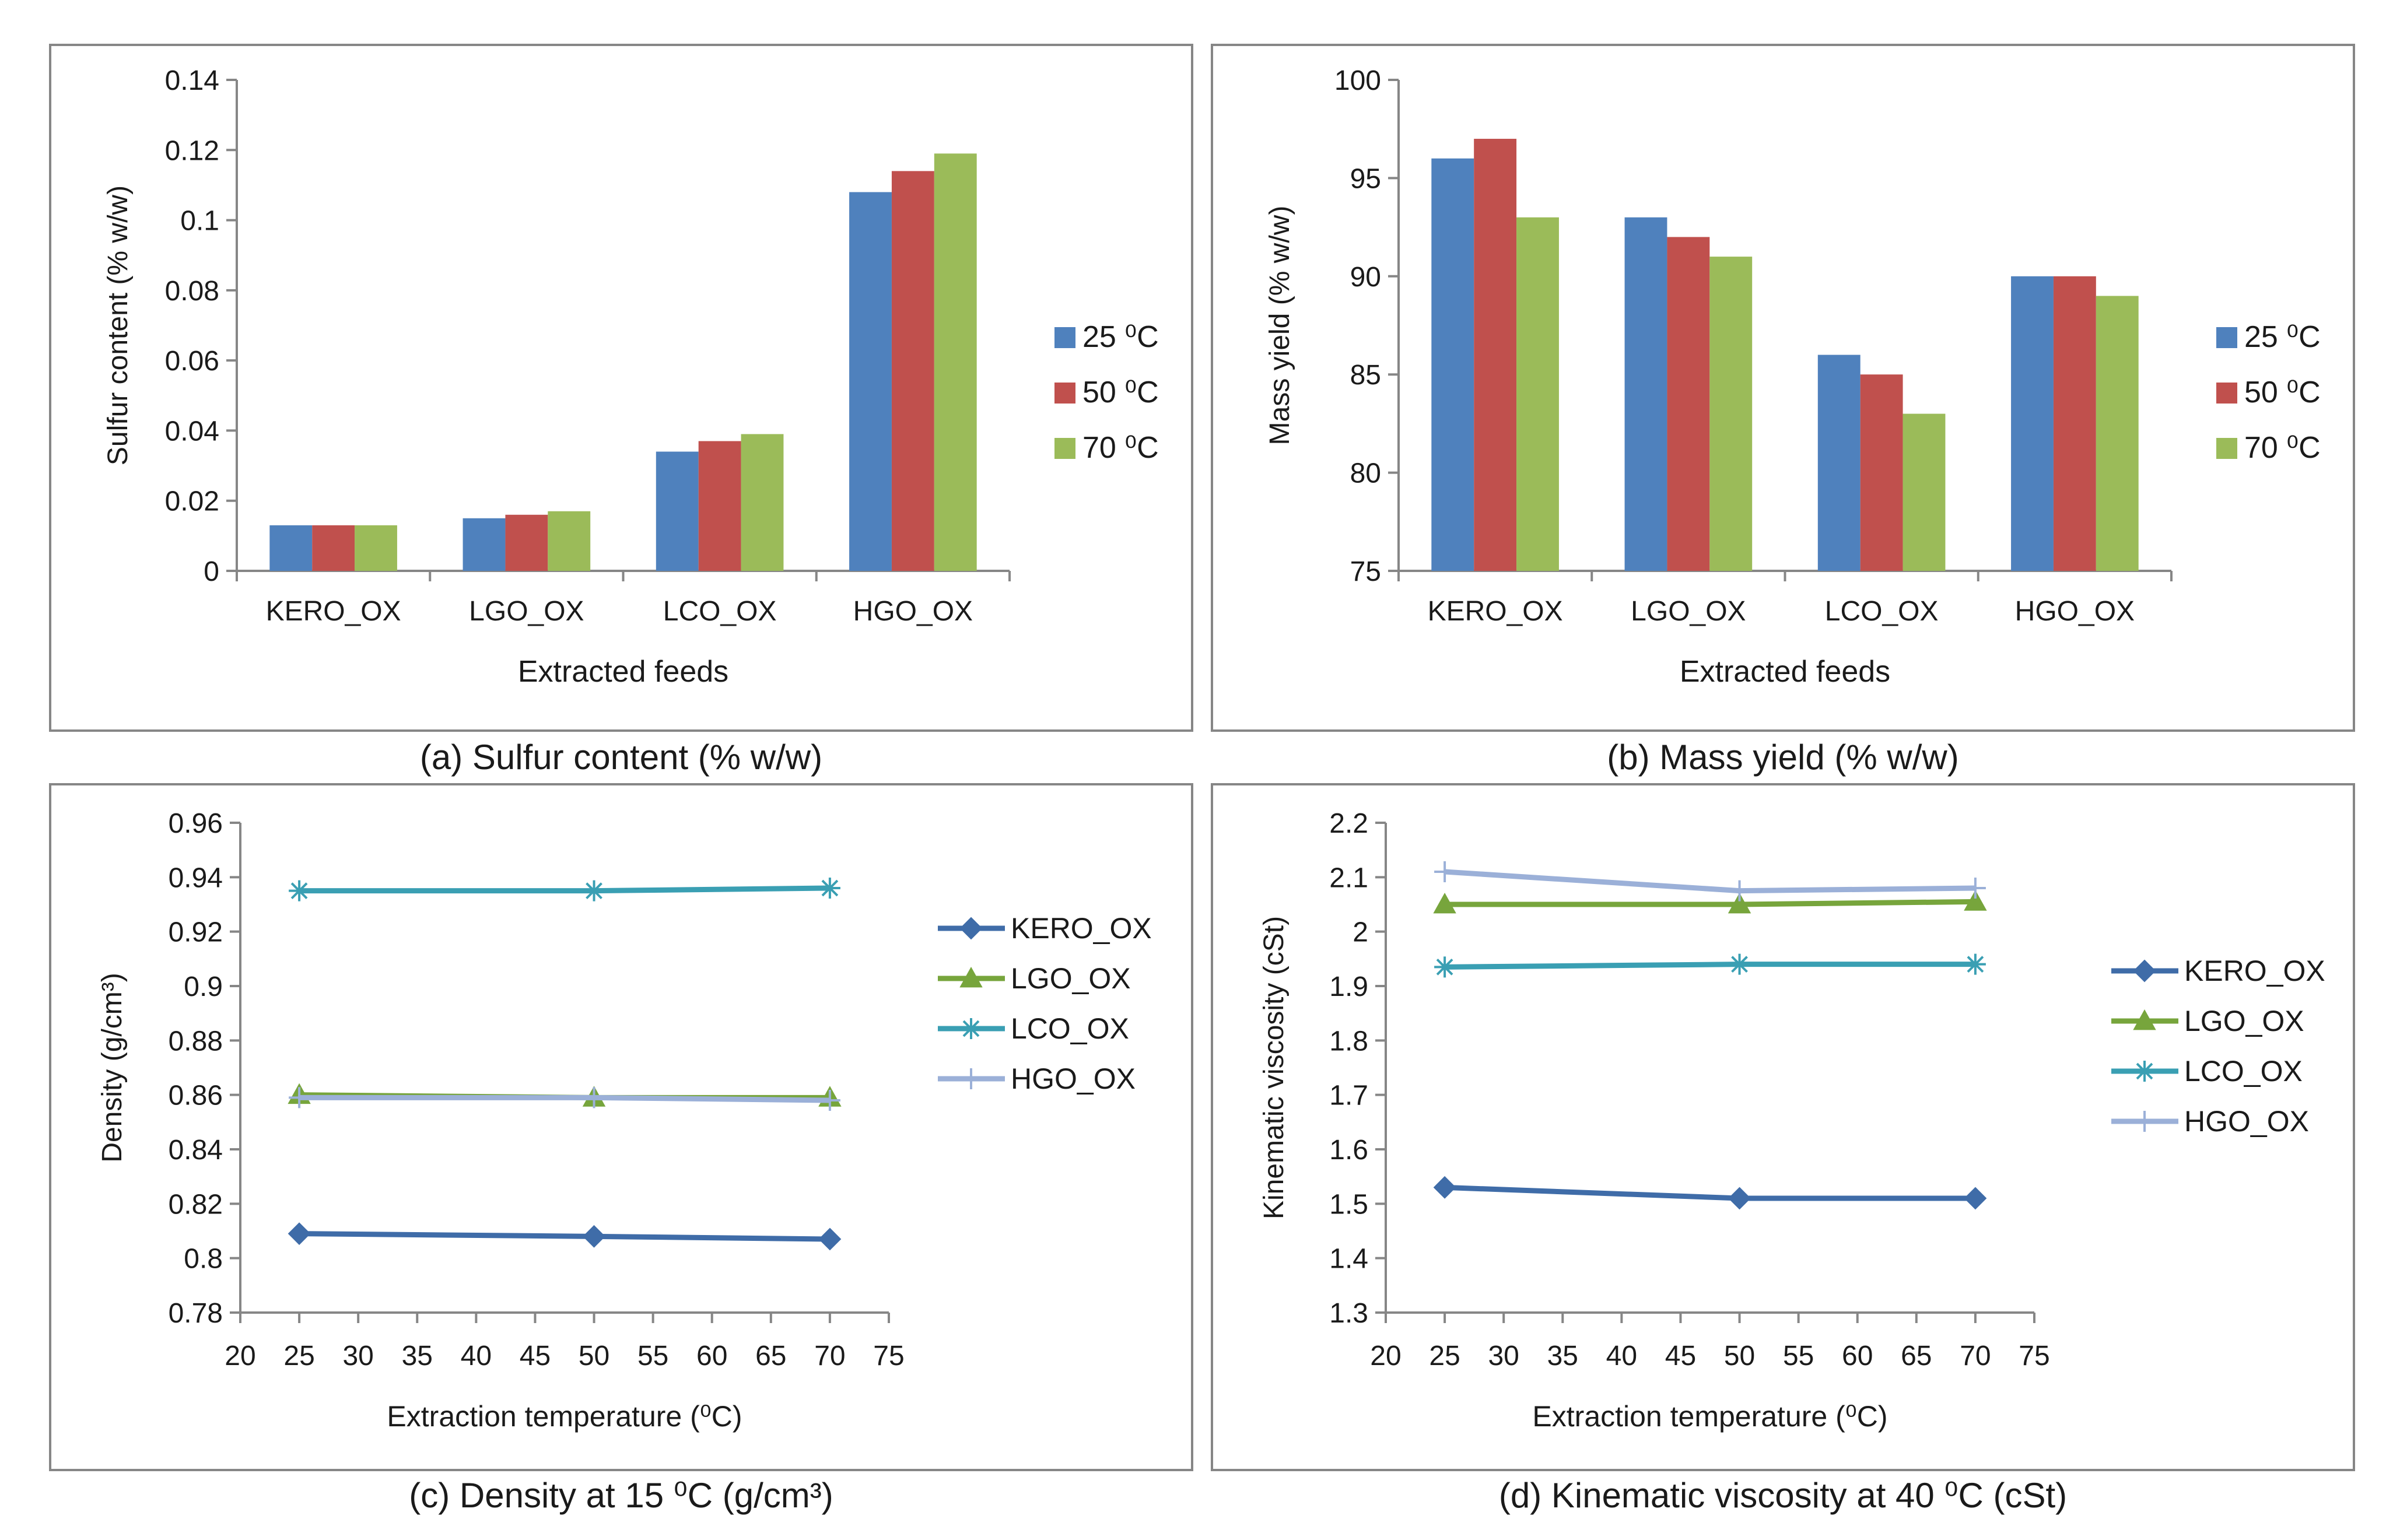 This screenshot has width=2386, height=1540. Describe the element at coordinates (1348, 877) in the screenshot. I see `y-tick-label: 2.1` at that location.